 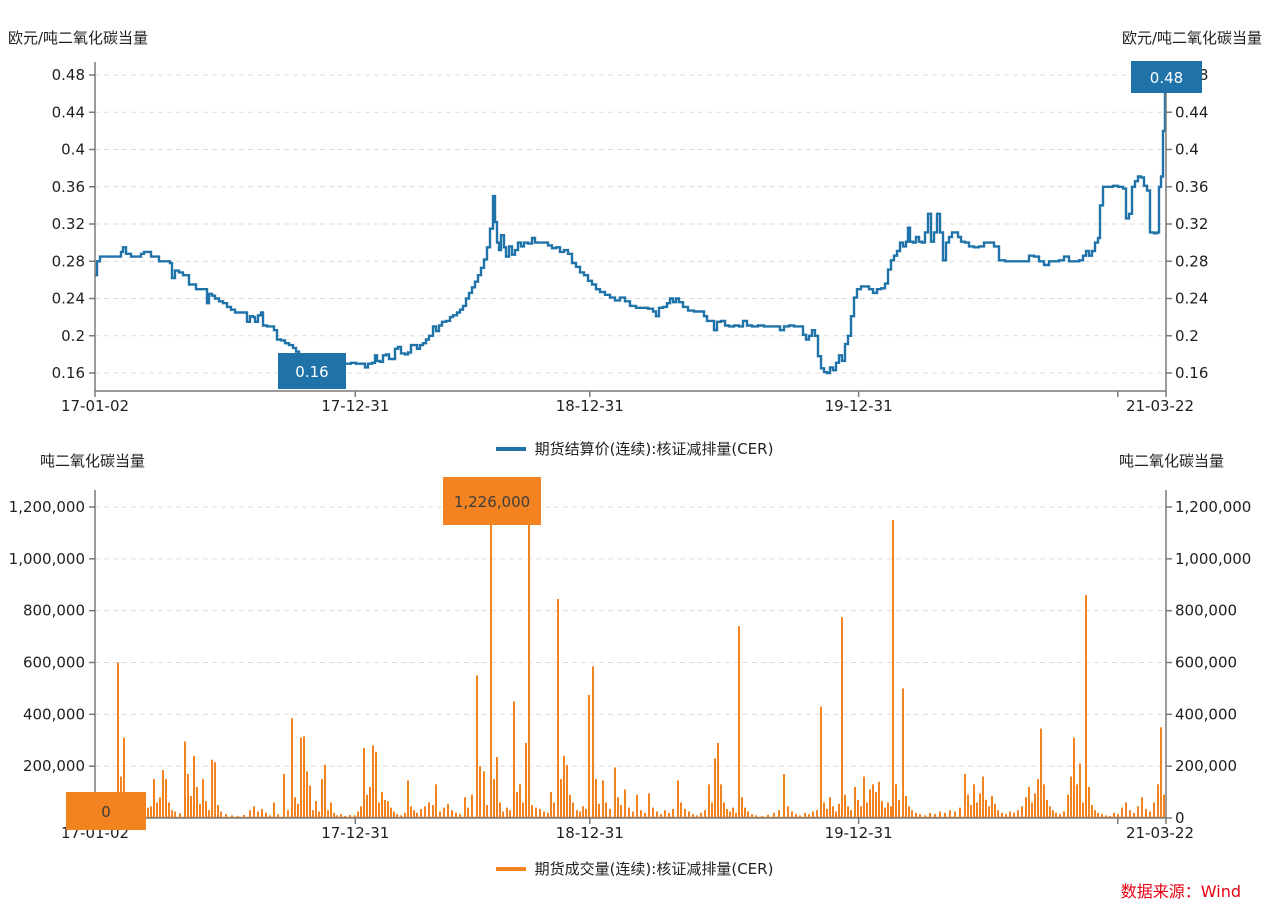 I want to click on price-legend-label: 期货结算价(连续):核证减排量(CER), so click(x=654, y=449).